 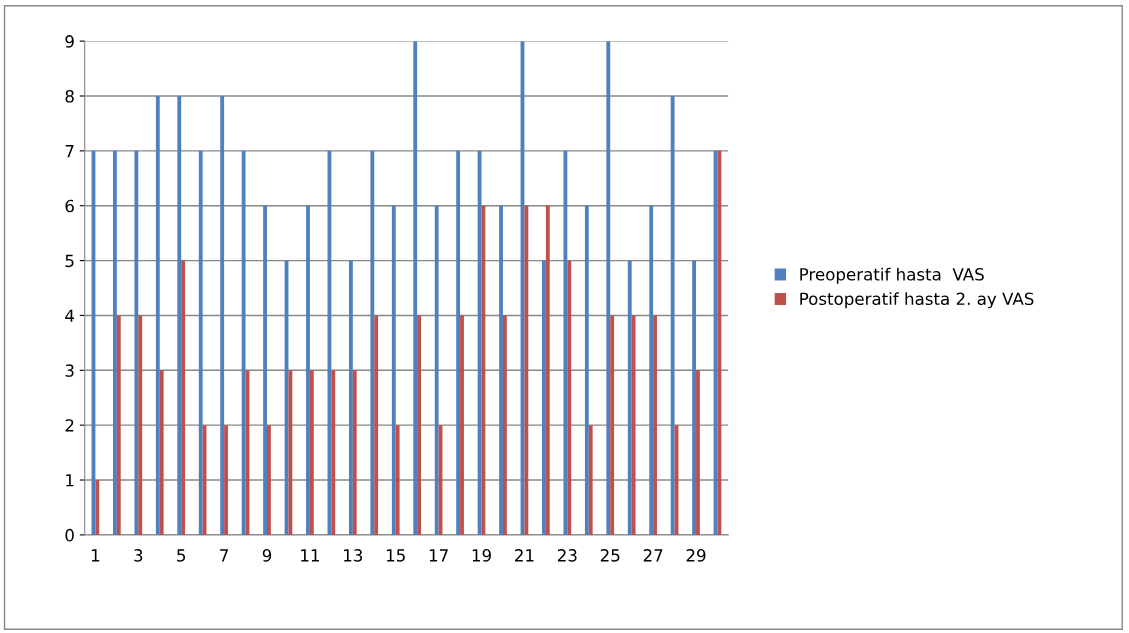 I want to click on y-tick-label: 4, so click(x=70, y=315).